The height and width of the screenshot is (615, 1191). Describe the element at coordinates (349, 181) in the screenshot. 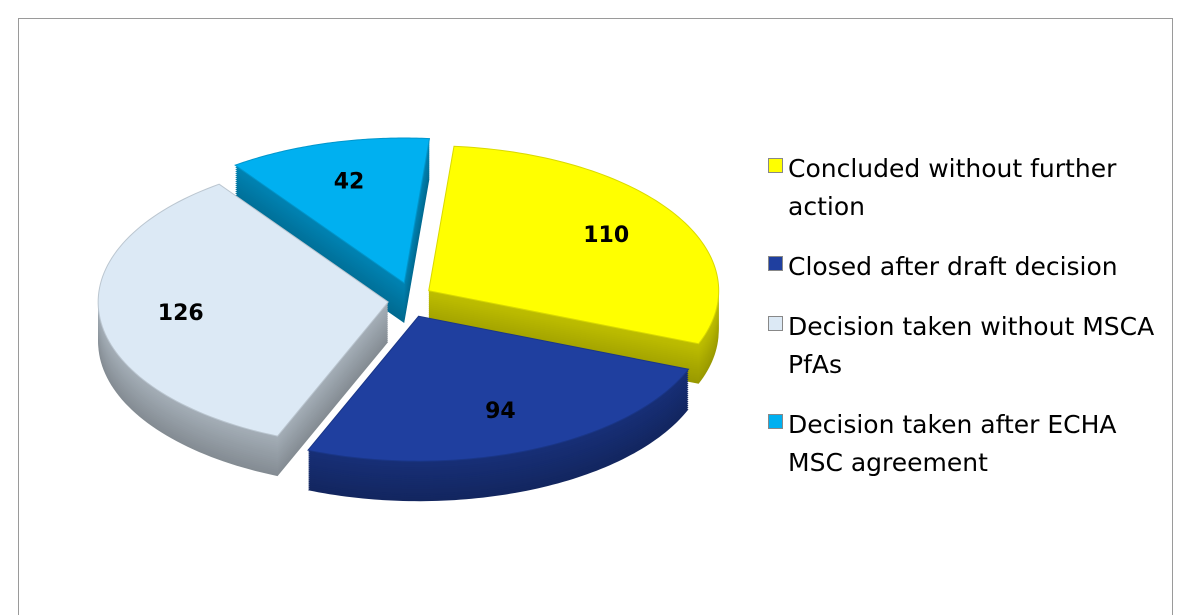

I see `value-label: 42` at that location.